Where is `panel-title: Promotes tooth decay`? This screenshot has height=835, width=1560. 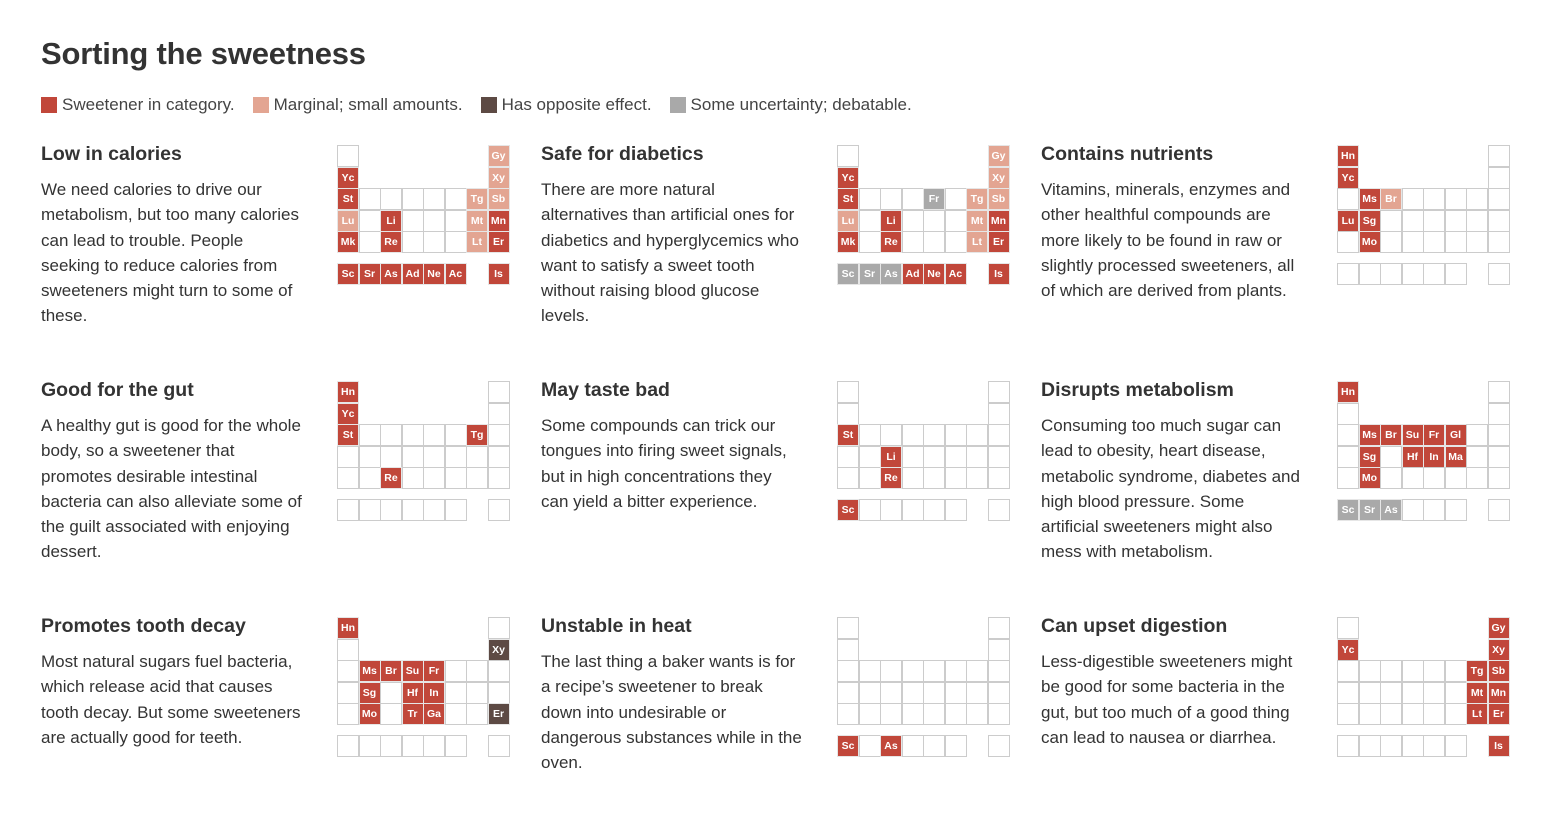
panel-title: Promotes tooth decay is located at coordinates (143, 626).